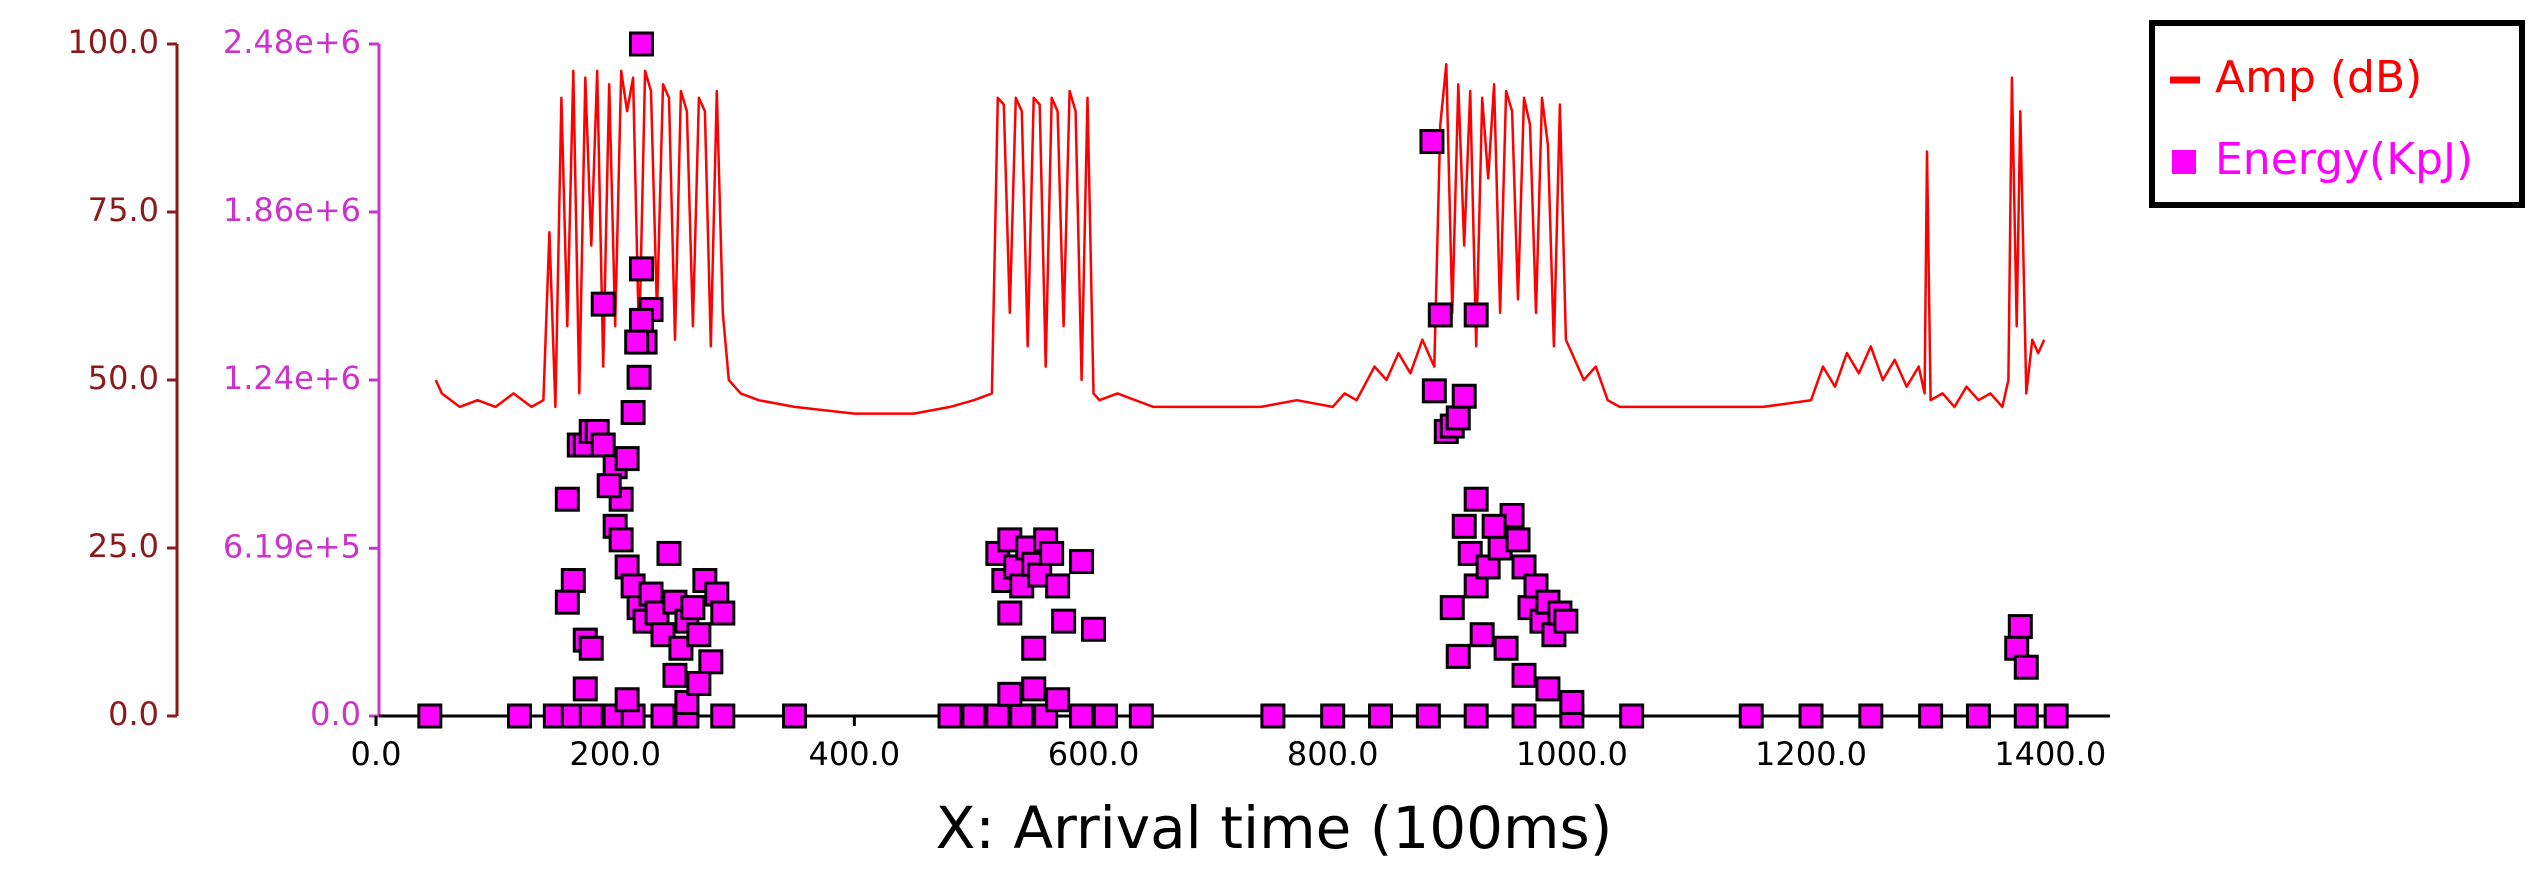 The height and width of the screenshot is (880, 2530). I want to click on legend-label: Amp (dB), so click(2318, 77).